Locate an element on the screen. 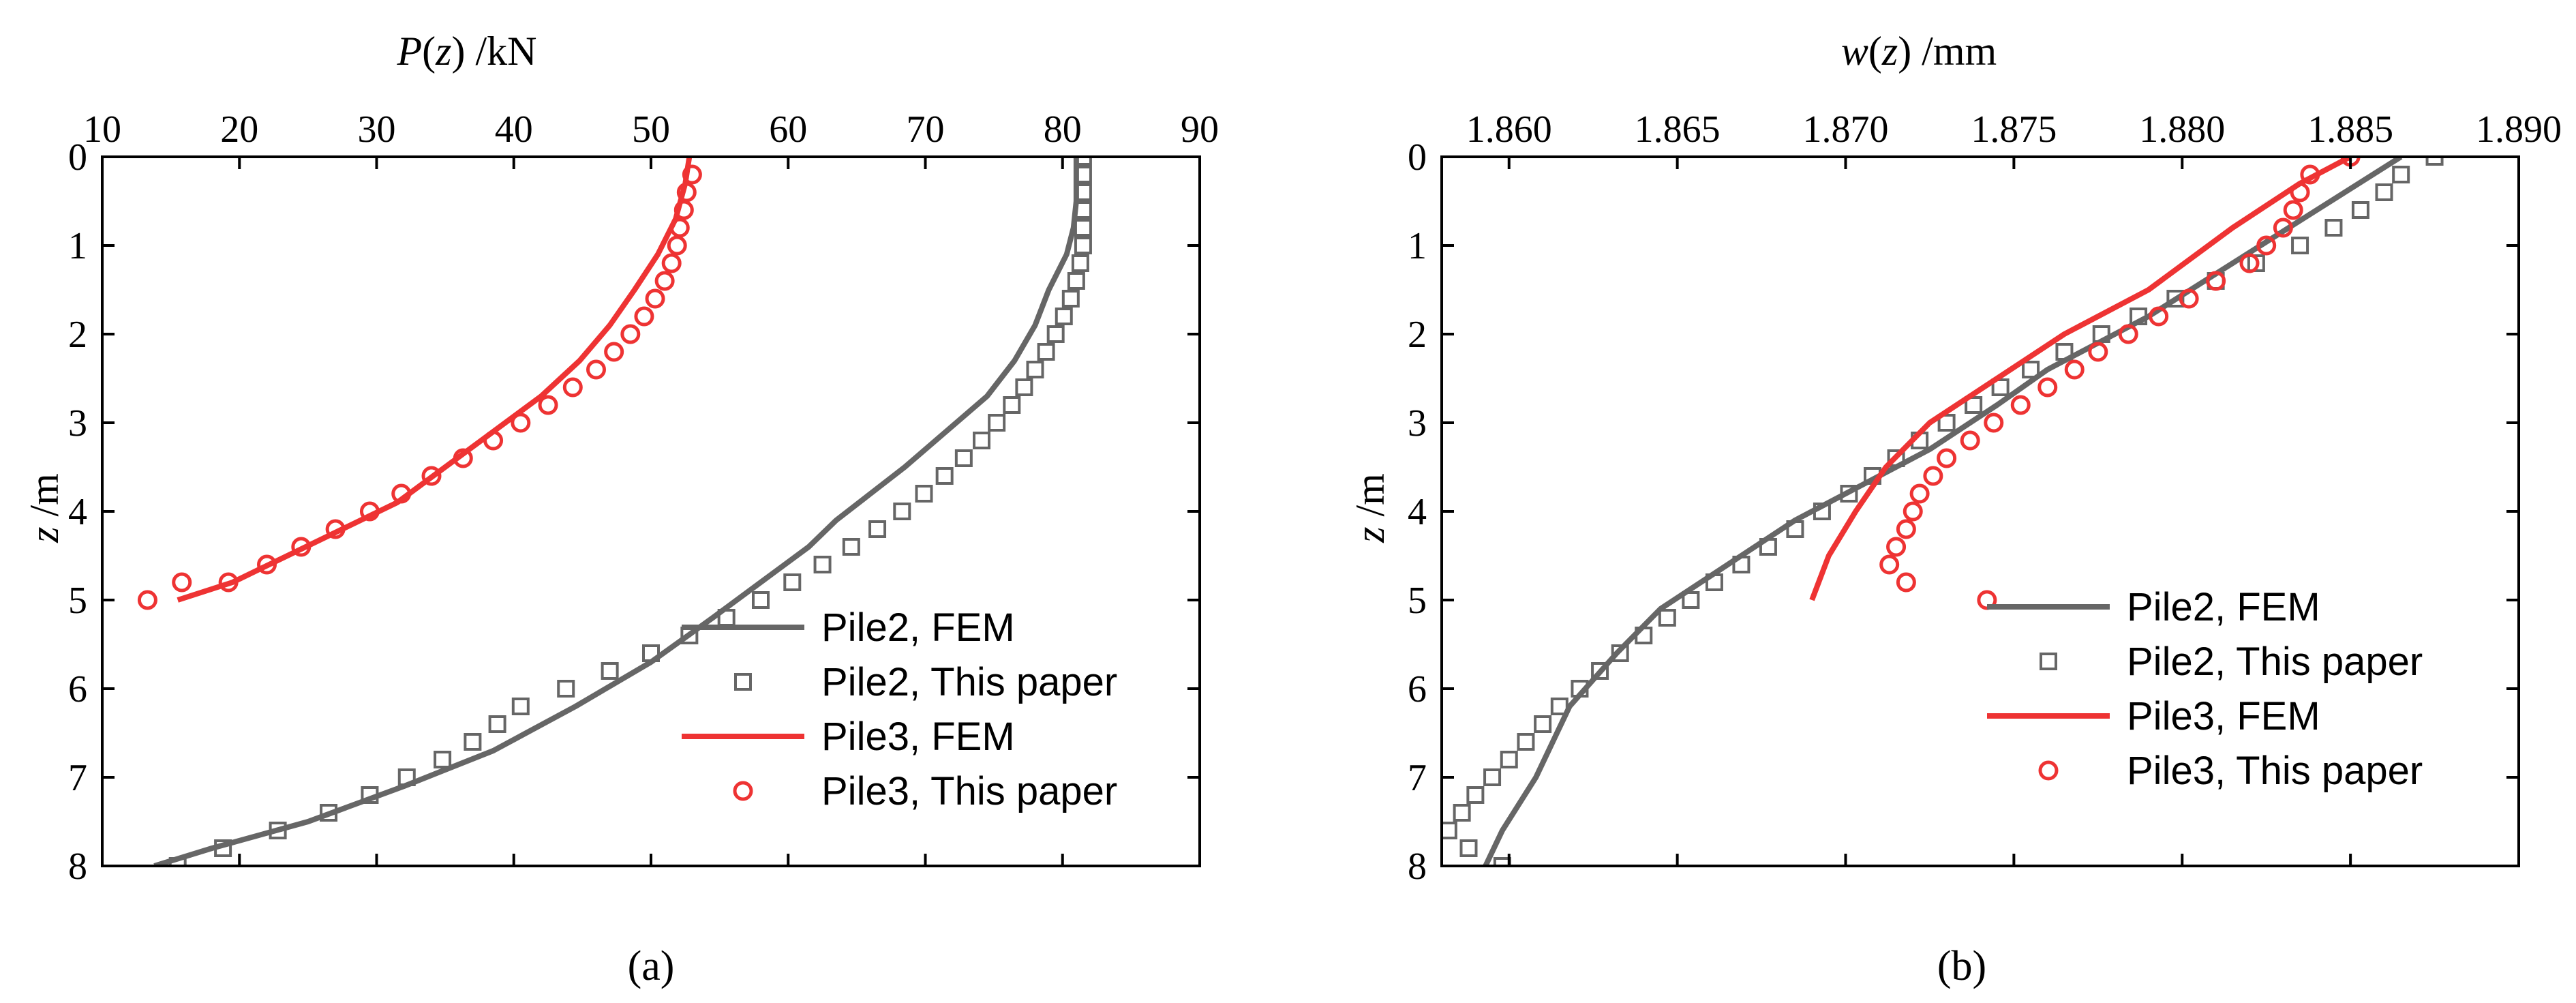 The width and height of the screenshot is (2576, 1003). y-axis-title: z /m is located at coordinates (44, 508).